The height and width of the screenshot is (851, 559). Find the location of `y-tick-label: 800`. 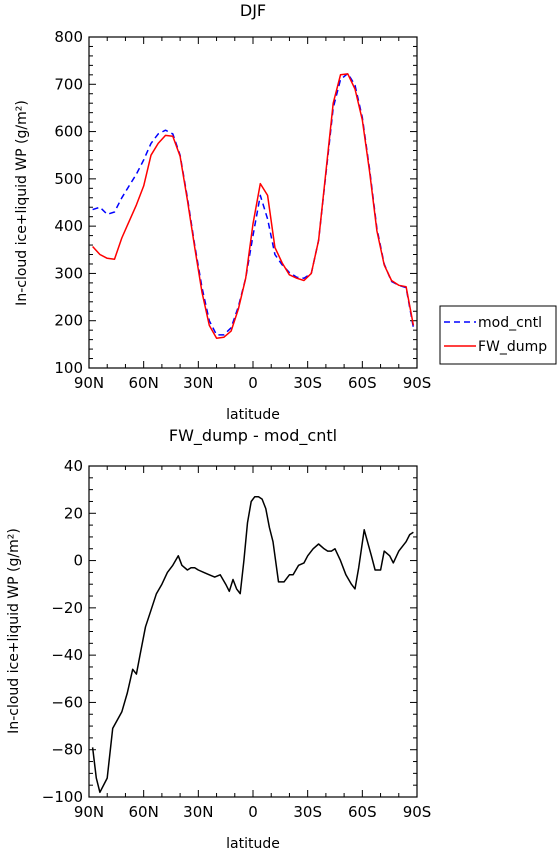

y-tick-label: 800 is located at coordinates (68, 37).